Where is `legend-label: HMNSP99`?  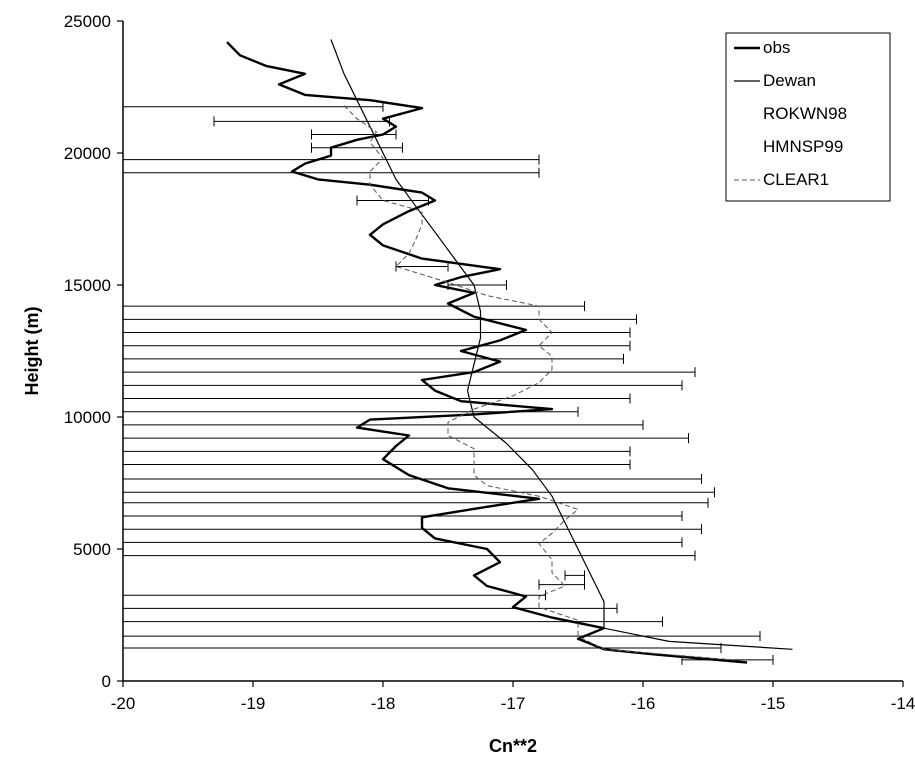 legend-label: HMNSP99 is located at coordinates (803, 146).